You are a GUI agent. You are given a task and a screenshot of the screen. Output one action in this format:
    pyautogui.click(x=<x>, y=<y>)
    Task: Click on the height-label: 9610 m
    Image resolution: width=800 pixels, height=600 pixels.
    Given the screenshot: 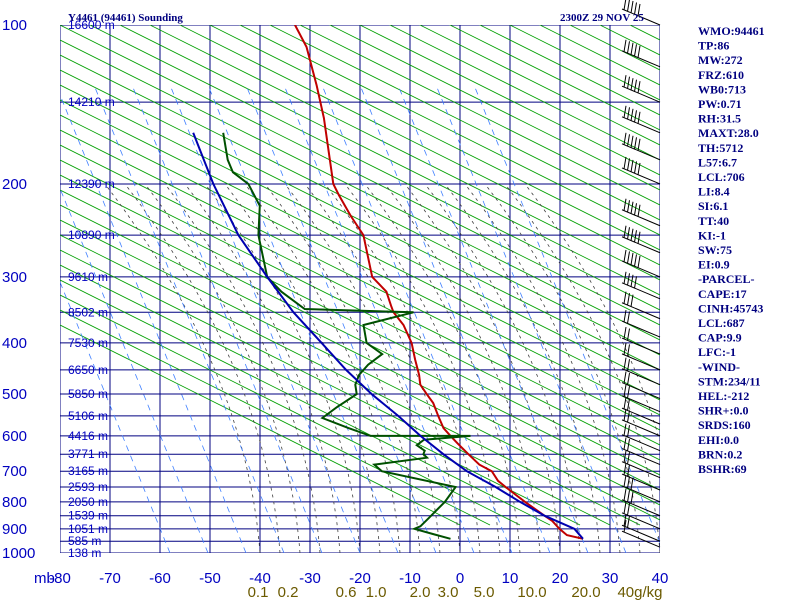 What is the action you would take?
    pyautogui.click(x=88, y=277)
    